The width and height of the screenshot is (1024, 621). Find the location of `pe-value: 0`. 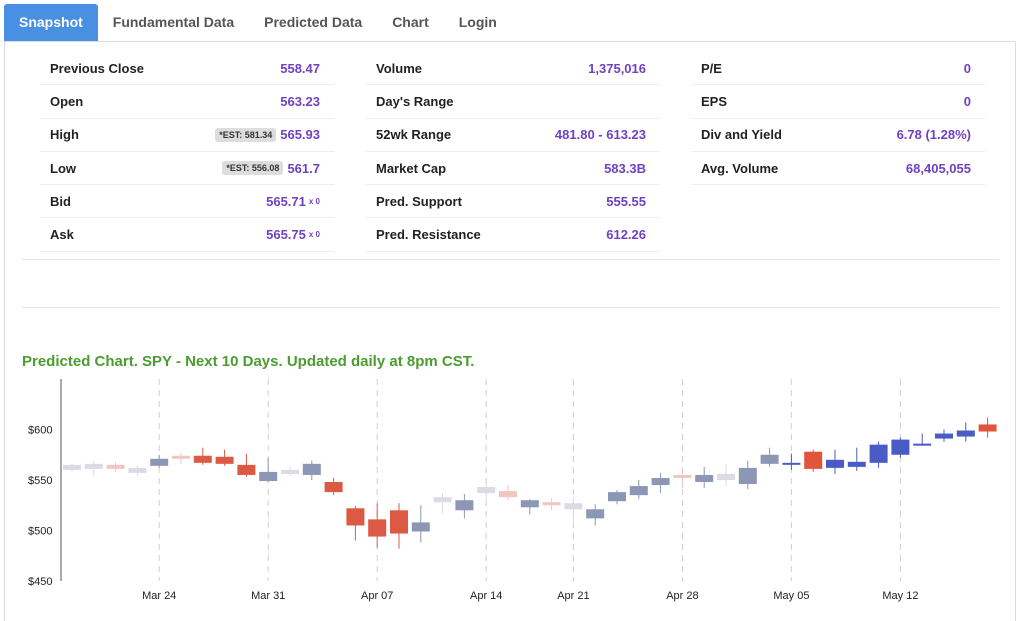

pe-value: 0 is located at coordinates (967, 68).